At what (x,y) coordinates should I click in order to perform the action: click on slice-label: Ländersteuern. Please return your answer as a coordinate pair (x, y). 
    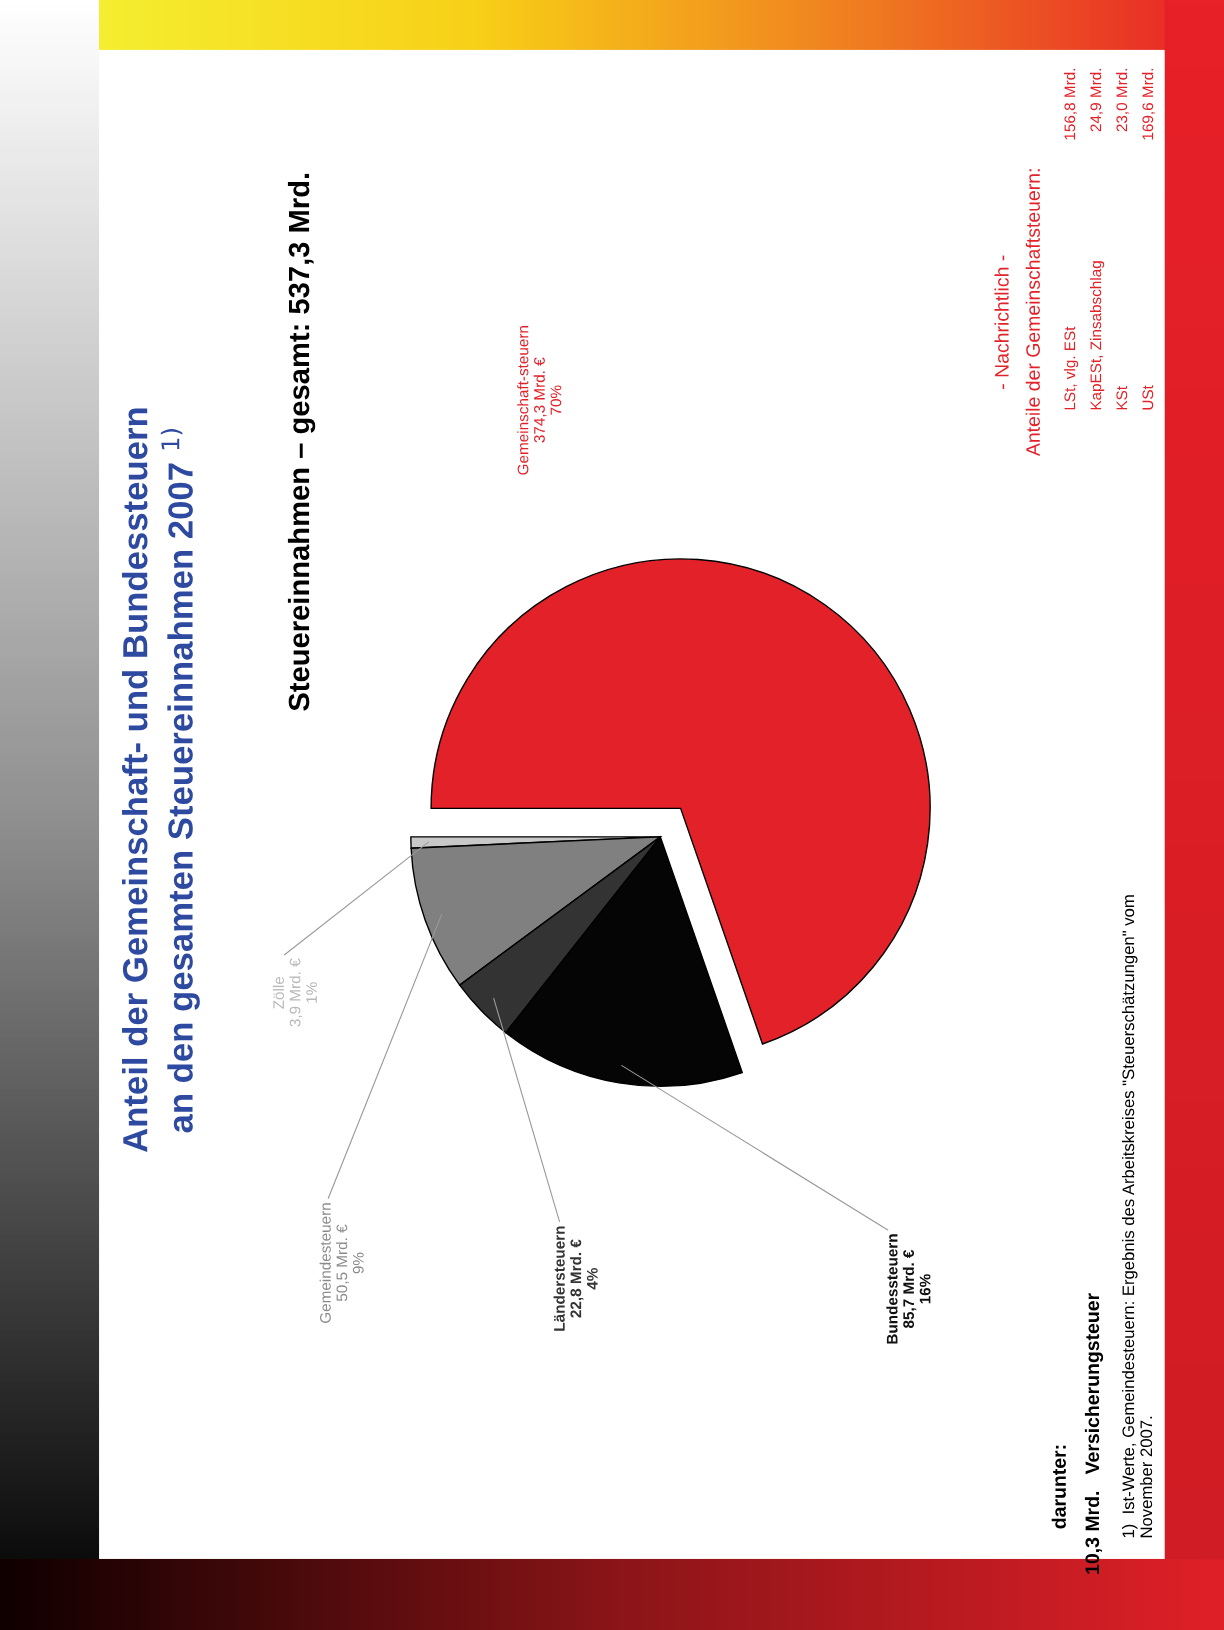
    Looking at the image, I should click on (559, 1278).